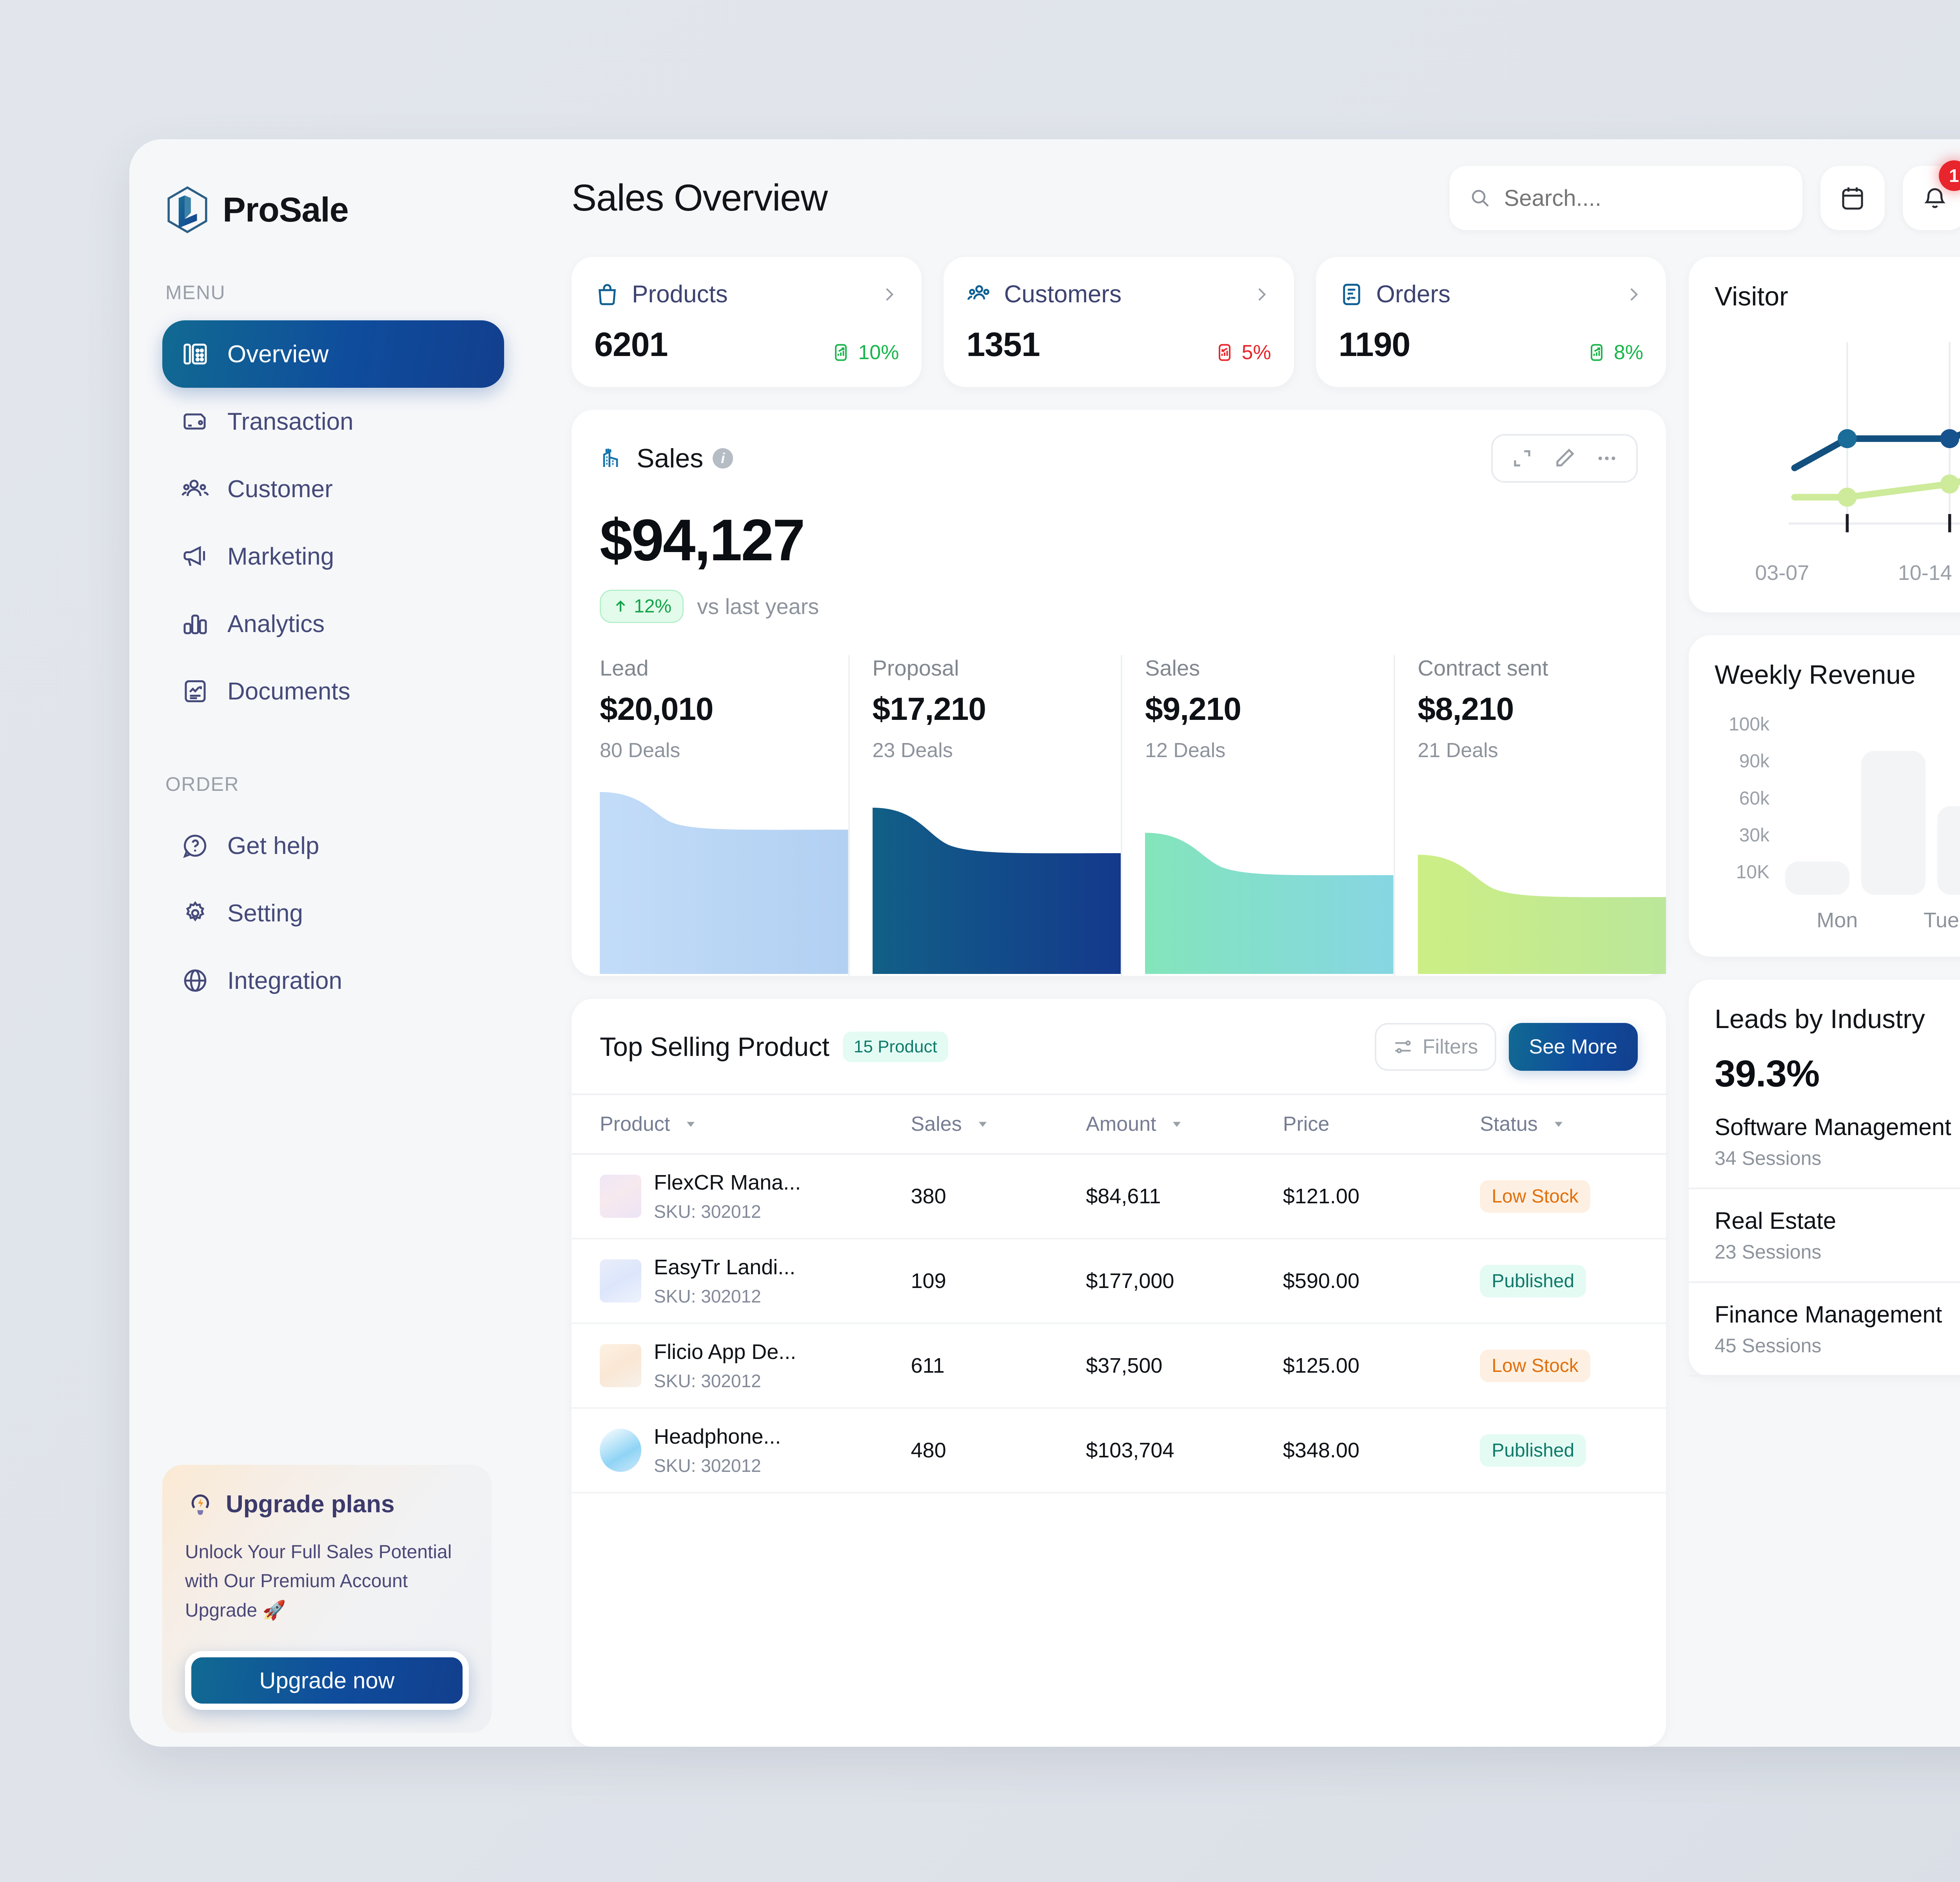 Image resolution: width=1960 pixels, height=1882 pixels. What do you see at coordinates (1776, 1221) in the screenshot?
I see `lead-name: Real Estate` at bounding box center [1776, 1221].